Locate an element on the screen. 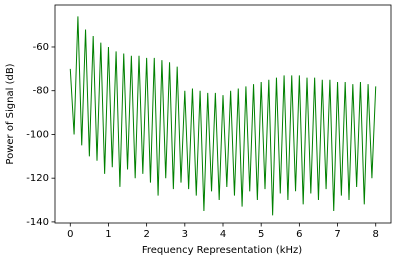 This screenshot has height=266, width=397. x-tick-label: 3 is located at coordinates (185, 234).